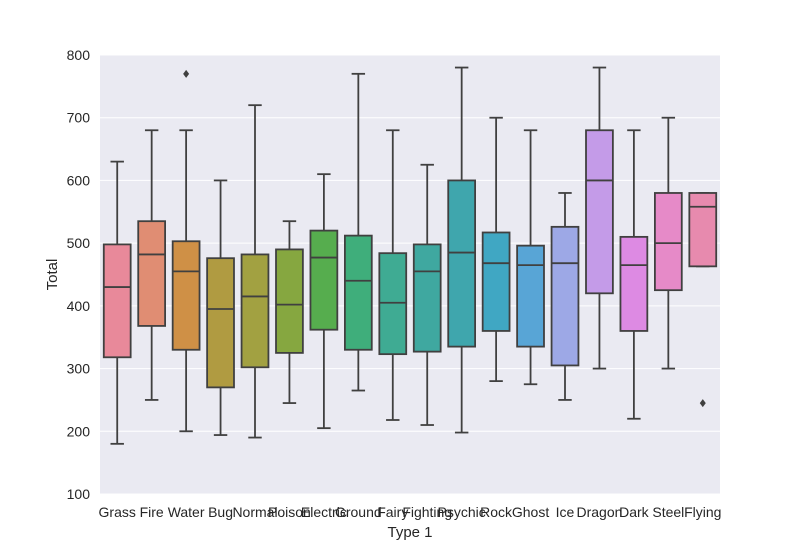 The height and width of the screenshot is (550, 800). I want to click on box-dark, so click(634, 274).